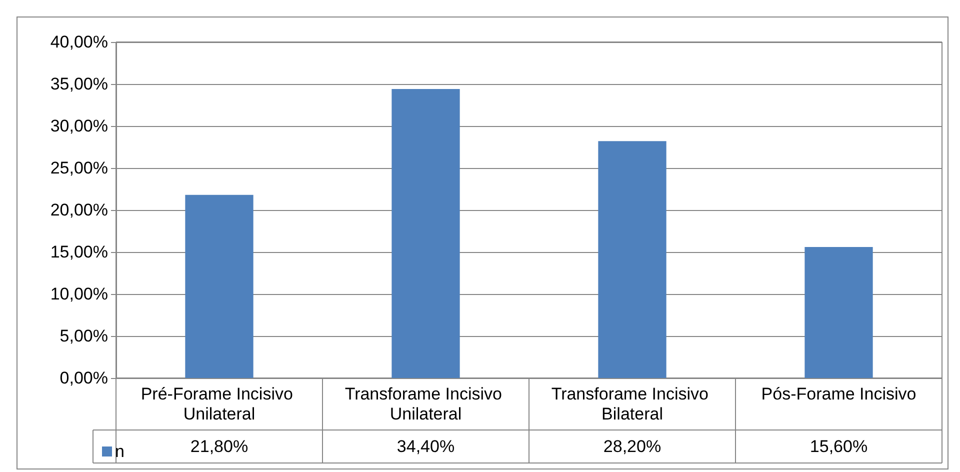 Image resolution: width=960 pixels, height=472 pixels. What do you see at coordinates (79, 294) in the screenshot?
I see `y-tick-label: 10,00%` at bounding box center [79, 294].